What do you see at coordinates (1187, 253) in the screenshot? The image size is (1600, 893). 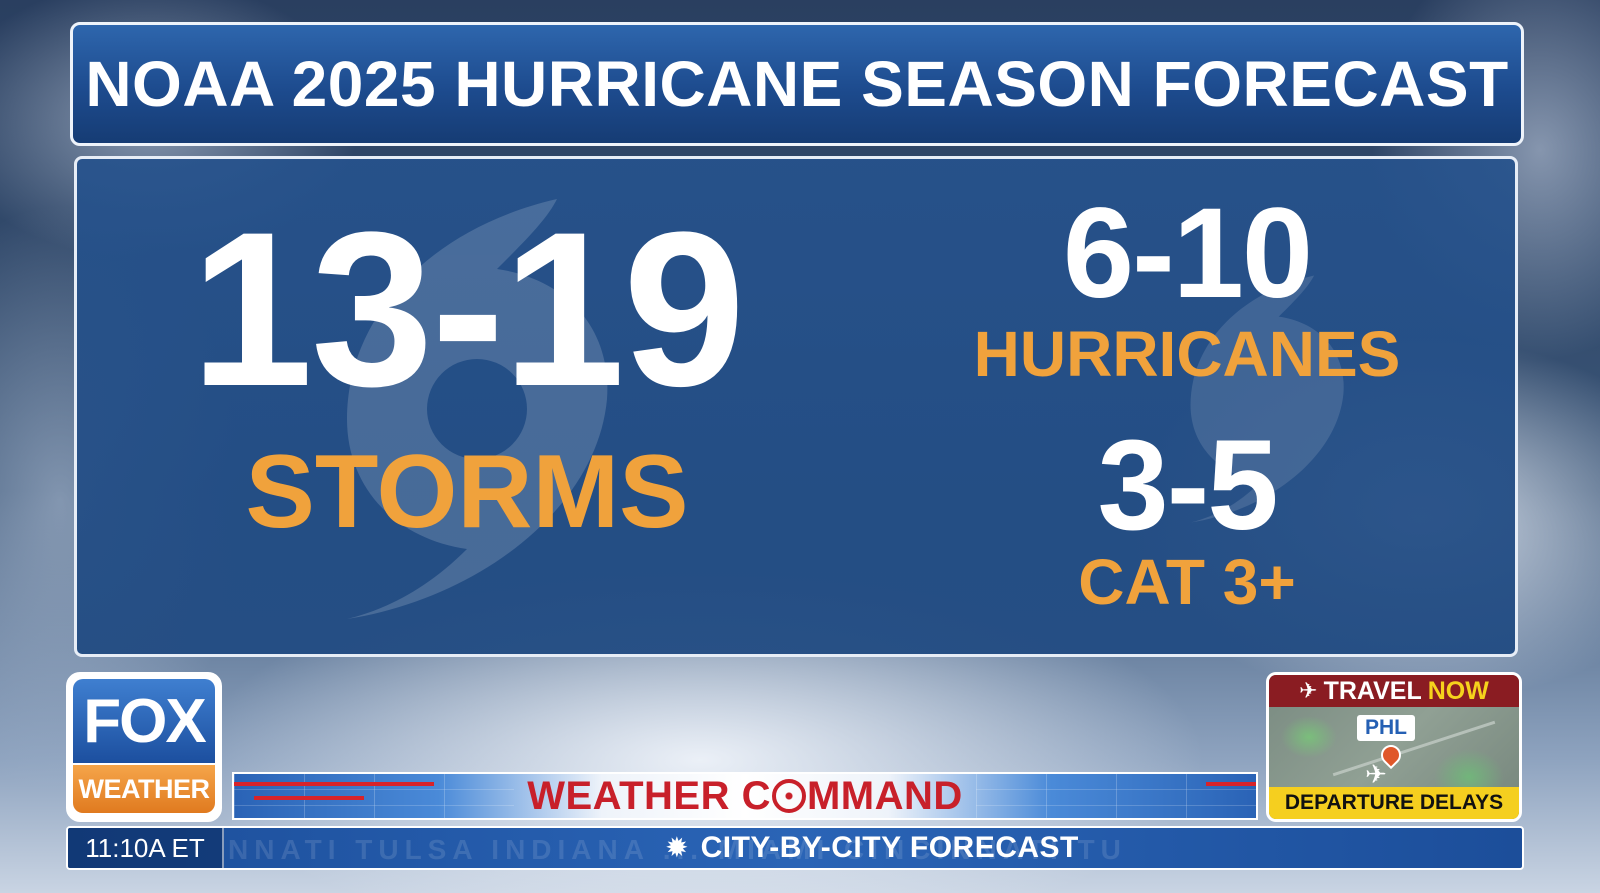 I see `hurricanes-range: 6-10` at bounding box center [1187, 253].